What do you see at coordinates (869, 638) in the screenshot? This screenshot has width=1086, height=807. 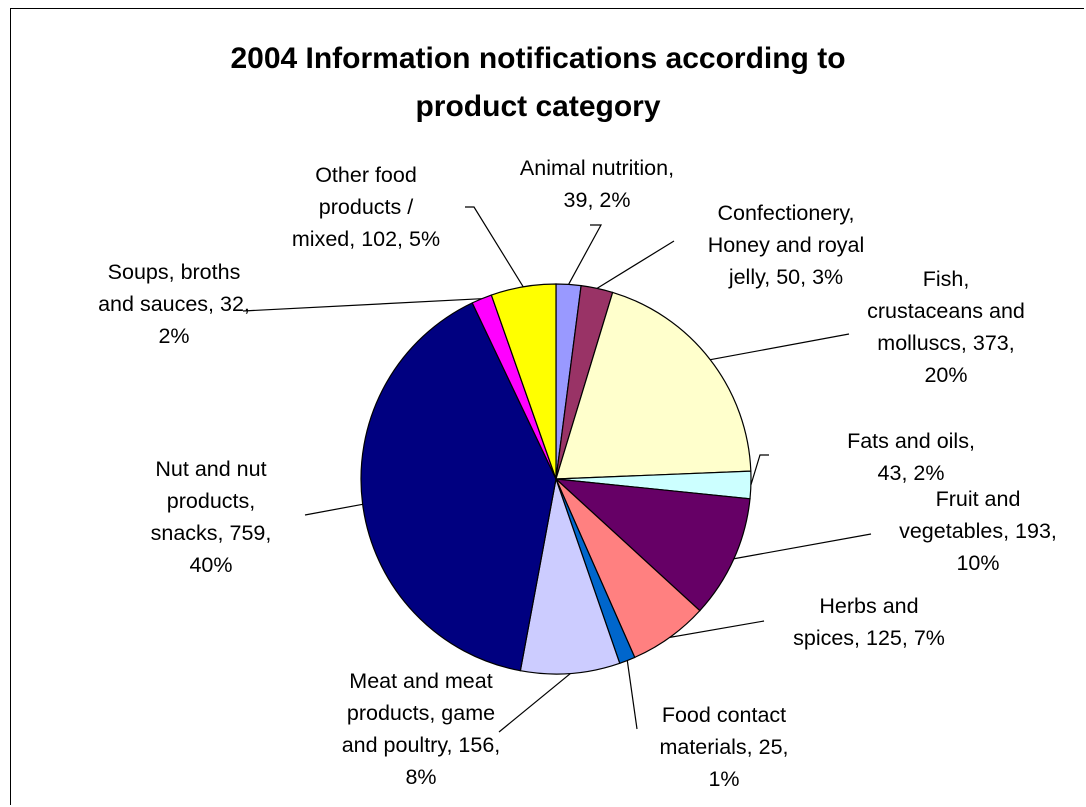 I see `slice-label-5-line-1: spices, 125, 7%` at bounding box center [869, 638].